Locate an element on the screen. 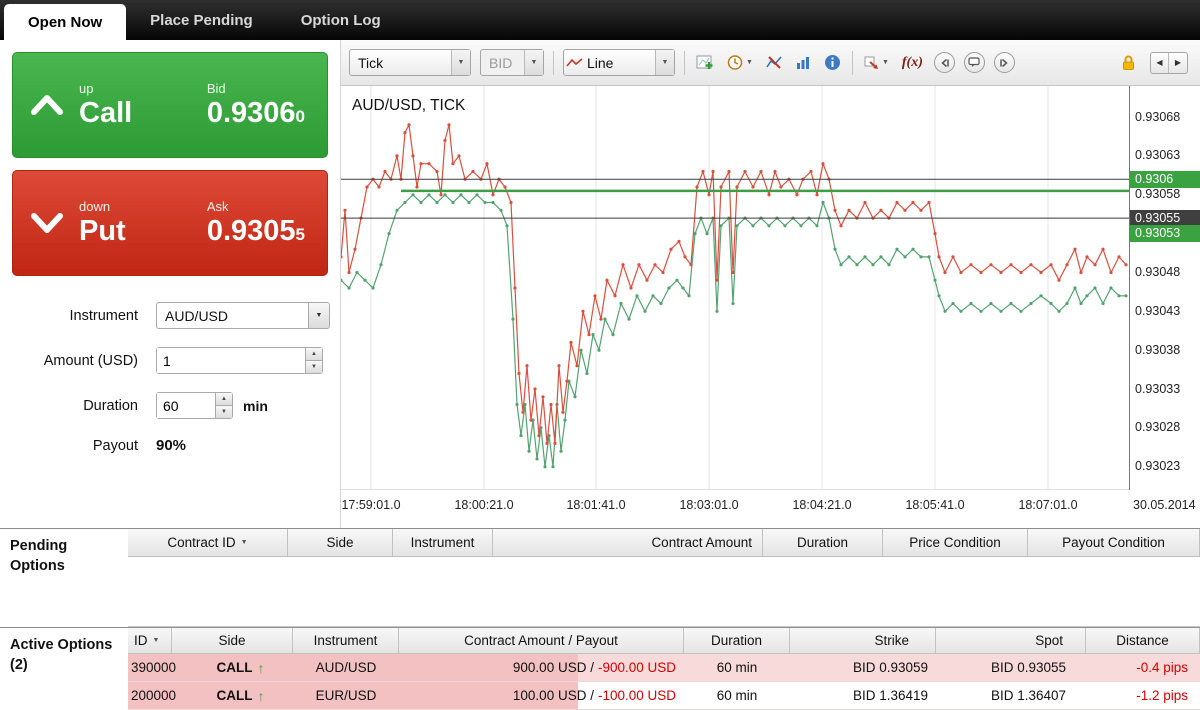 Image resolution: width=1200 pixels, height=710 pixels. call-up-arrow-icon: ↑ is located at coordinates (261, 667).